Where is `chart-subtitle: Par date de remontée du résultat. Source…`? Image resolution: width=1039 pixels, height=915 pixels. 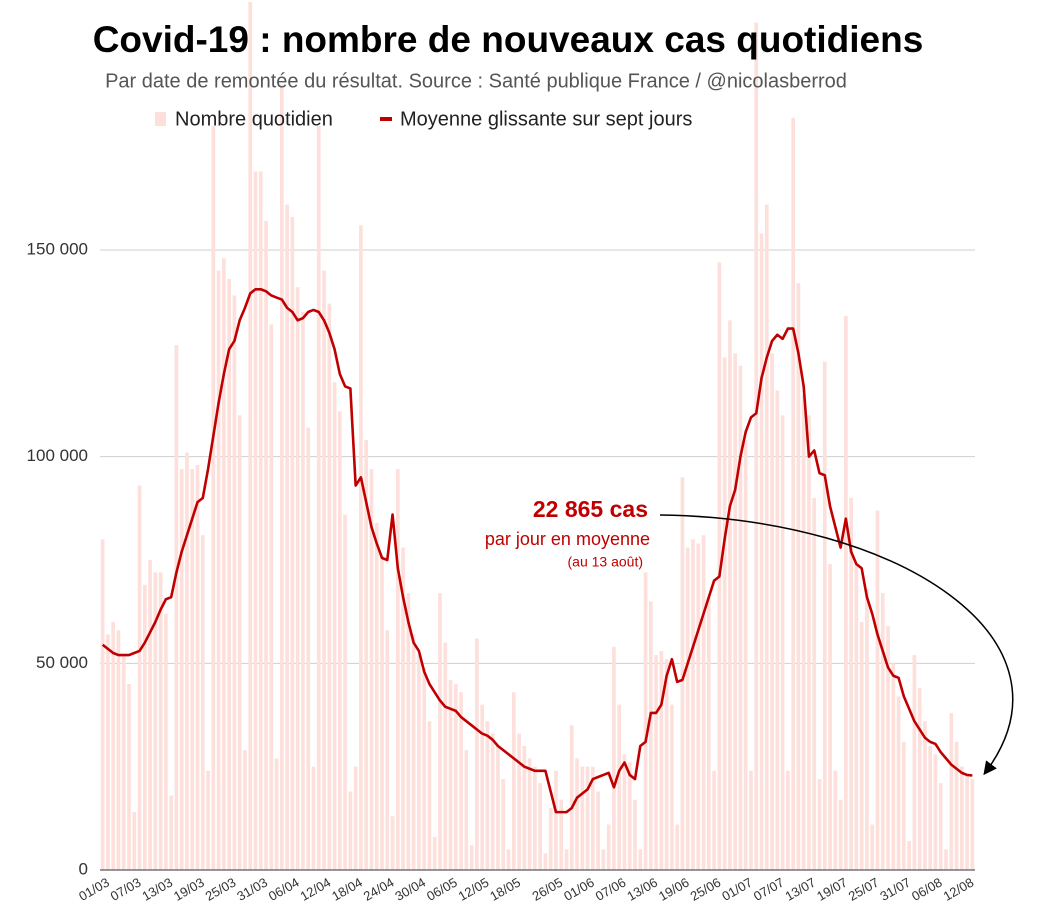 chart-subtitle: Par date de remontée du résultat. Source… is located at coordinates (476, 81).